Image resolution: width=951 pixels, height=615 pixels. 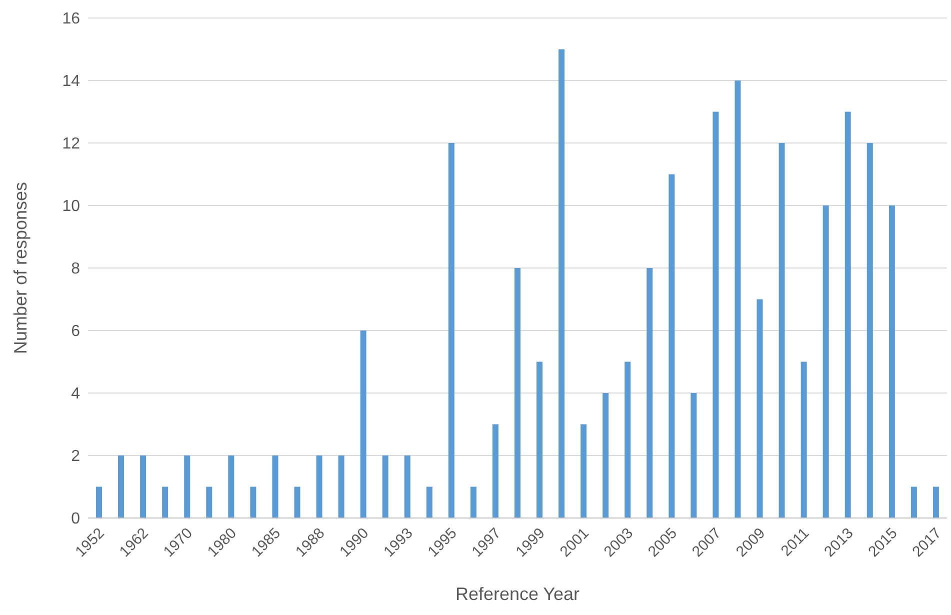 I want to click on y-axis-title: Number of responses, so click(x=20, y=268).